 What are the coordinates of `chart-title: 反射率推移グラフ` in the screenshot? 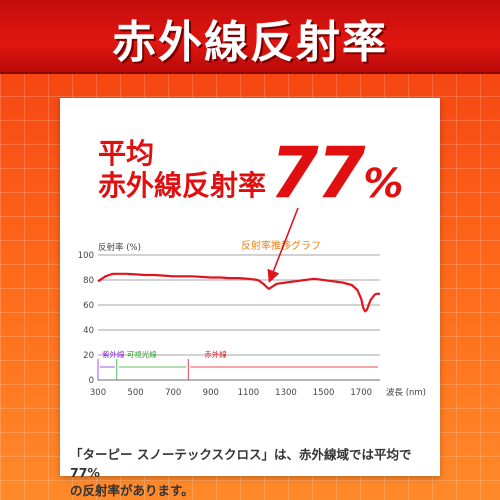 It's located at (281, 245).